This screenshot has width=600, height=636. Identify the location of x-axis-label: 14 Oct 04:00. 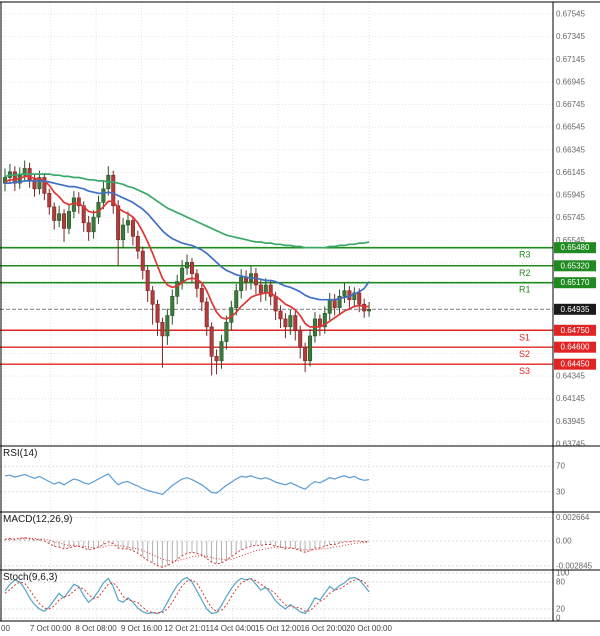
(233, 628).